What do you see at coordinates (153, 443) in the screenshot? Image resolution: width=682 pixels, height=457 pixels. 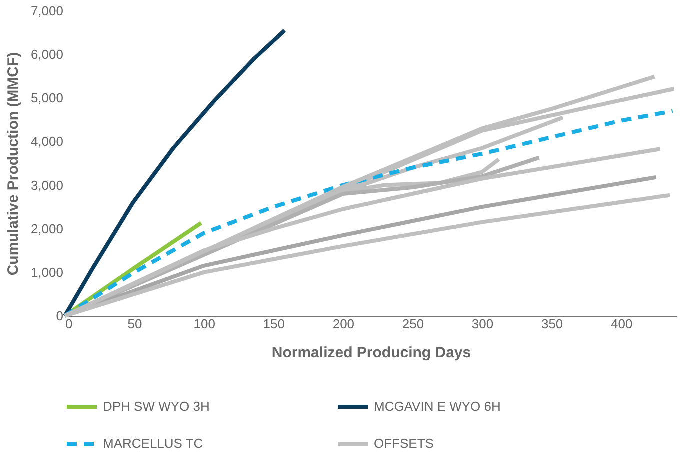 I see `legend-label: MARCELLUS TC` at bounding box center [153, 443].